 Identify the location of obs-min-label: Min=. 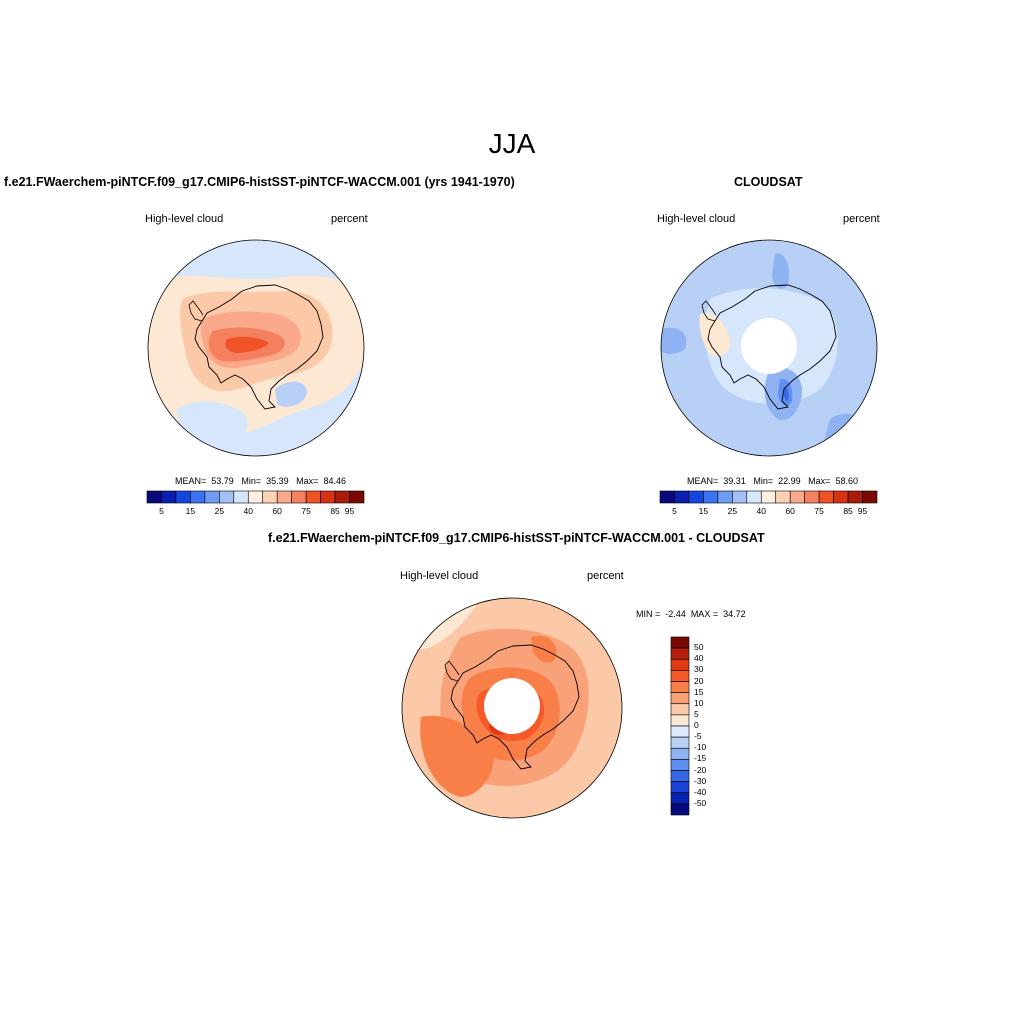
(763, 481).